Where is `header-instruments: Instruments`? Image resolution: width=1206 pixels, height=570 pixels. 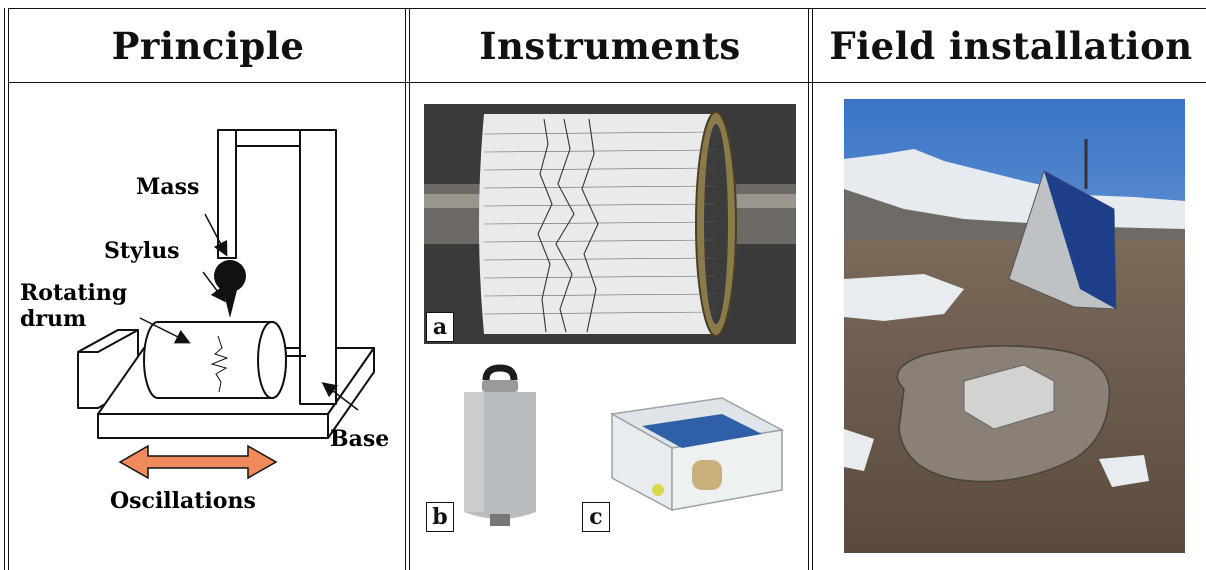 header-instruments: Instruments is located at coordinates (610, 46).